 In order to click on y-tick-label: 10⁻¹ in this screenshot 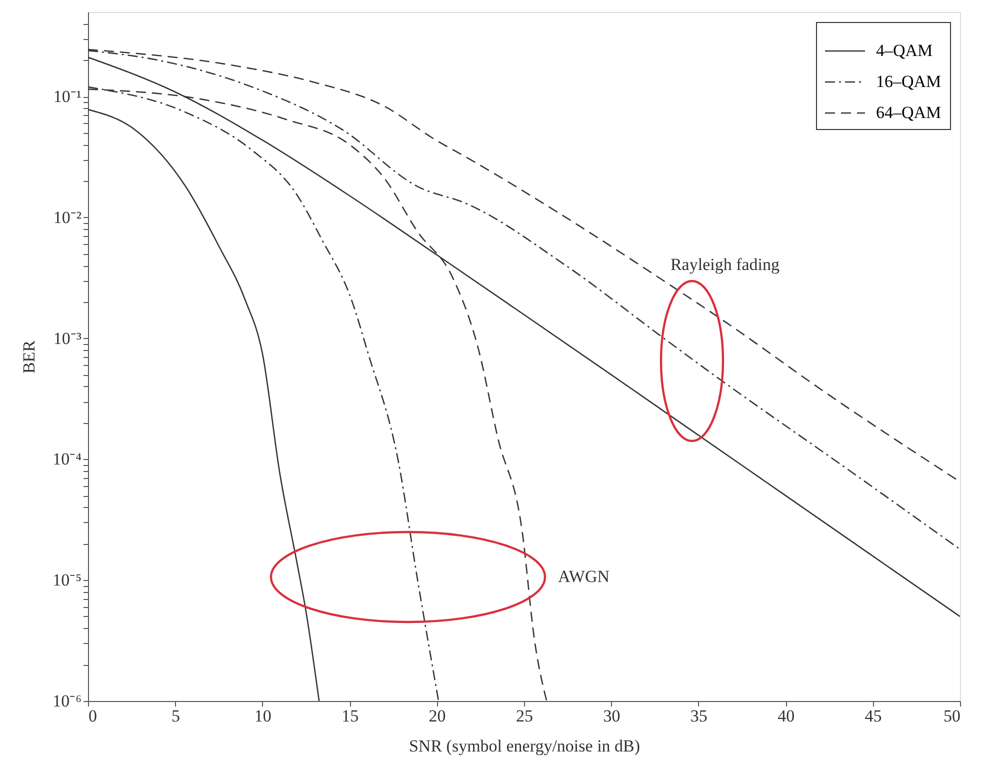, I will do `click(67, 96)`.